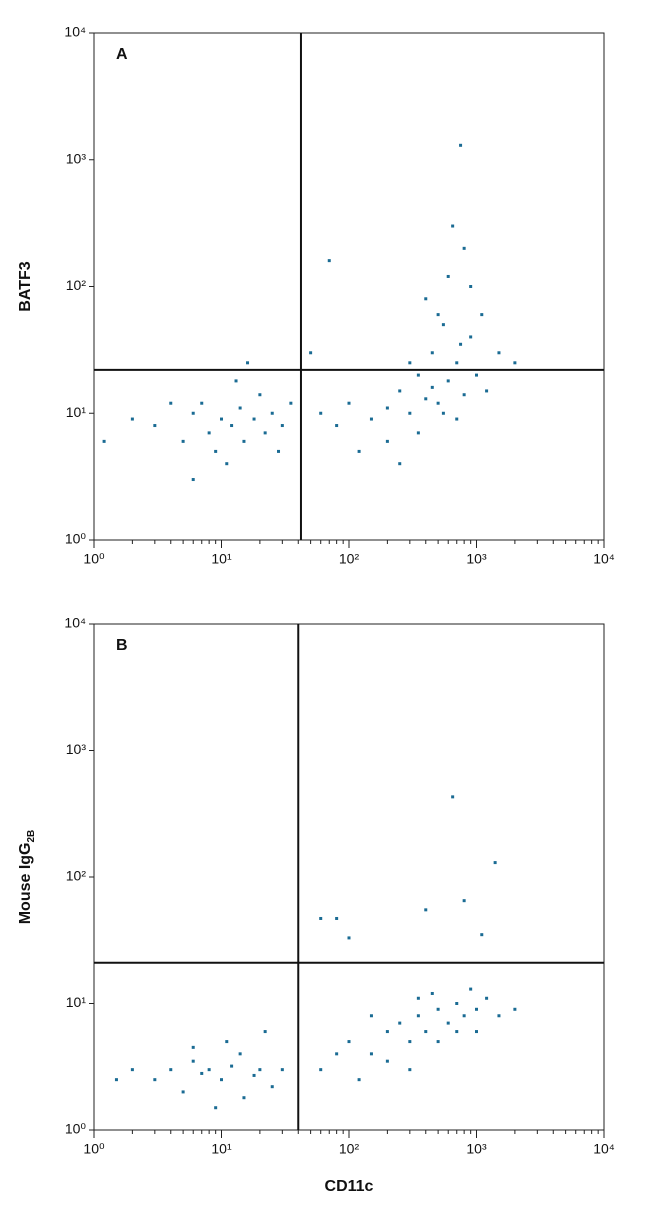 This screenshot has height=1213, width=650. What do you see at coordinates (76, 1002) in the screenshot?
I see `y-tick-label: 10¹` at bounding box center [76, 1002].